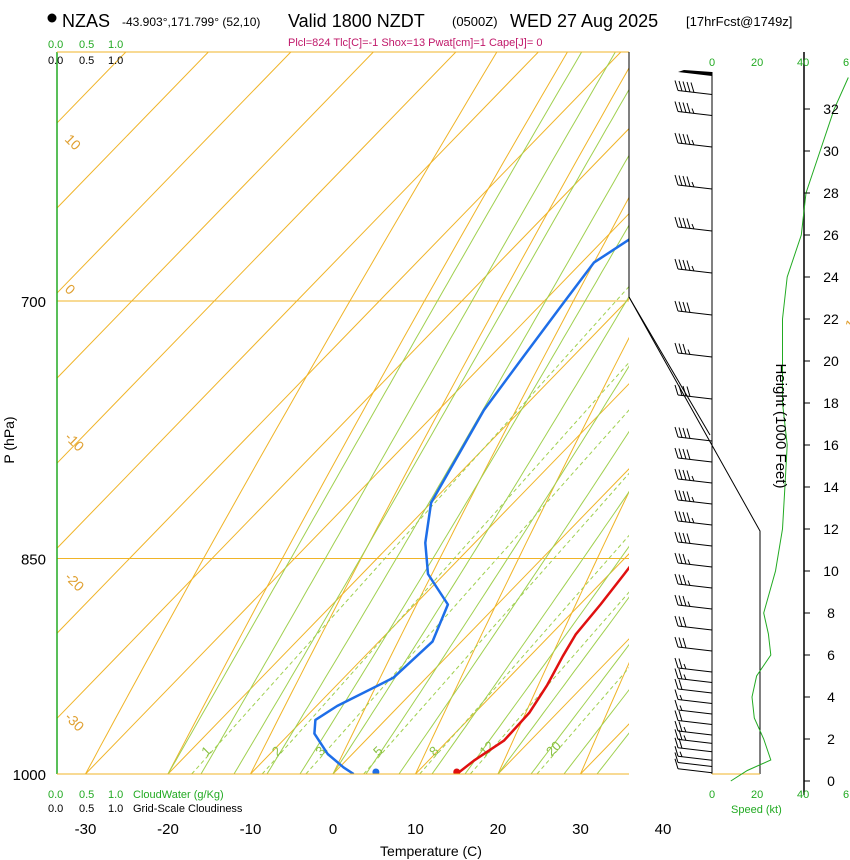 The image size is (850, 860). Describe the element at coordinates (251, 829) in the screenshot. I see `temperature-tick-label: -10` at that location.